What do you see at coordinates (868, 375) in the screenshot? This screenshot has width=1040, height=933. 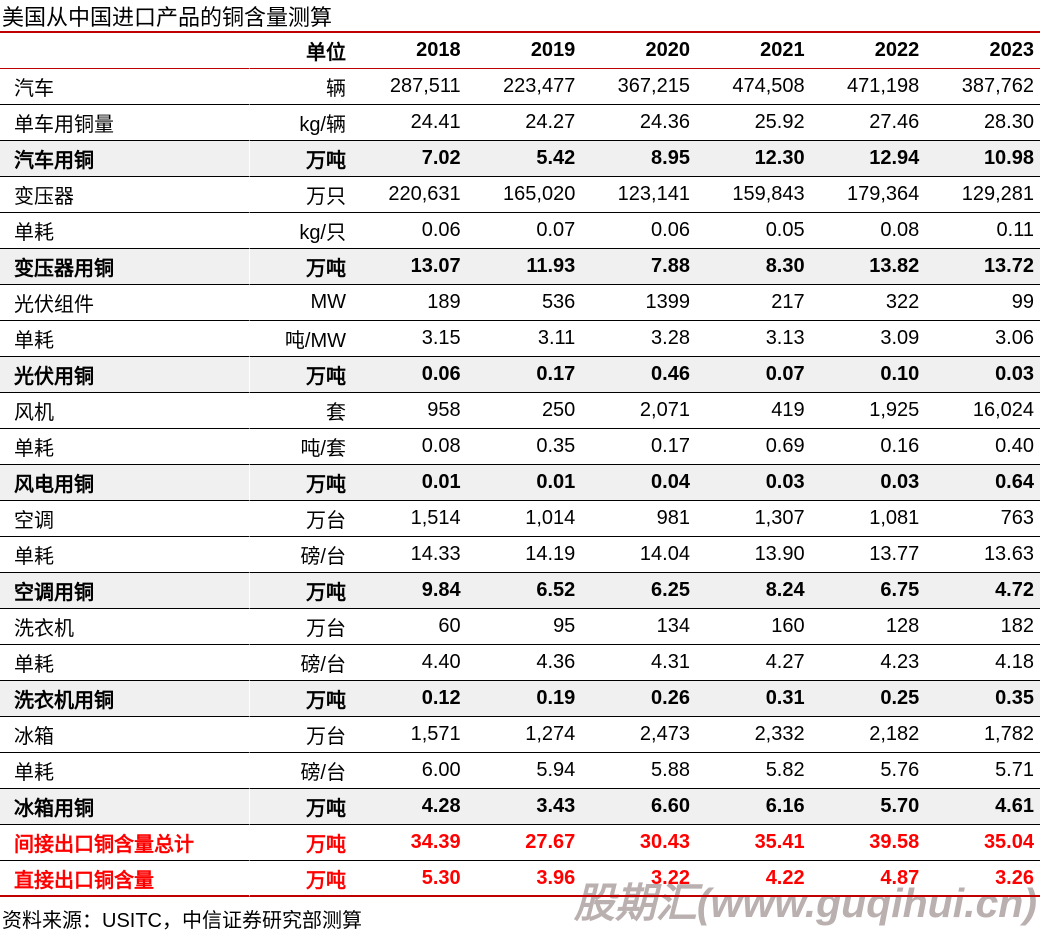 I see `value-cell: 0.10` at bounding box center [868, 375].